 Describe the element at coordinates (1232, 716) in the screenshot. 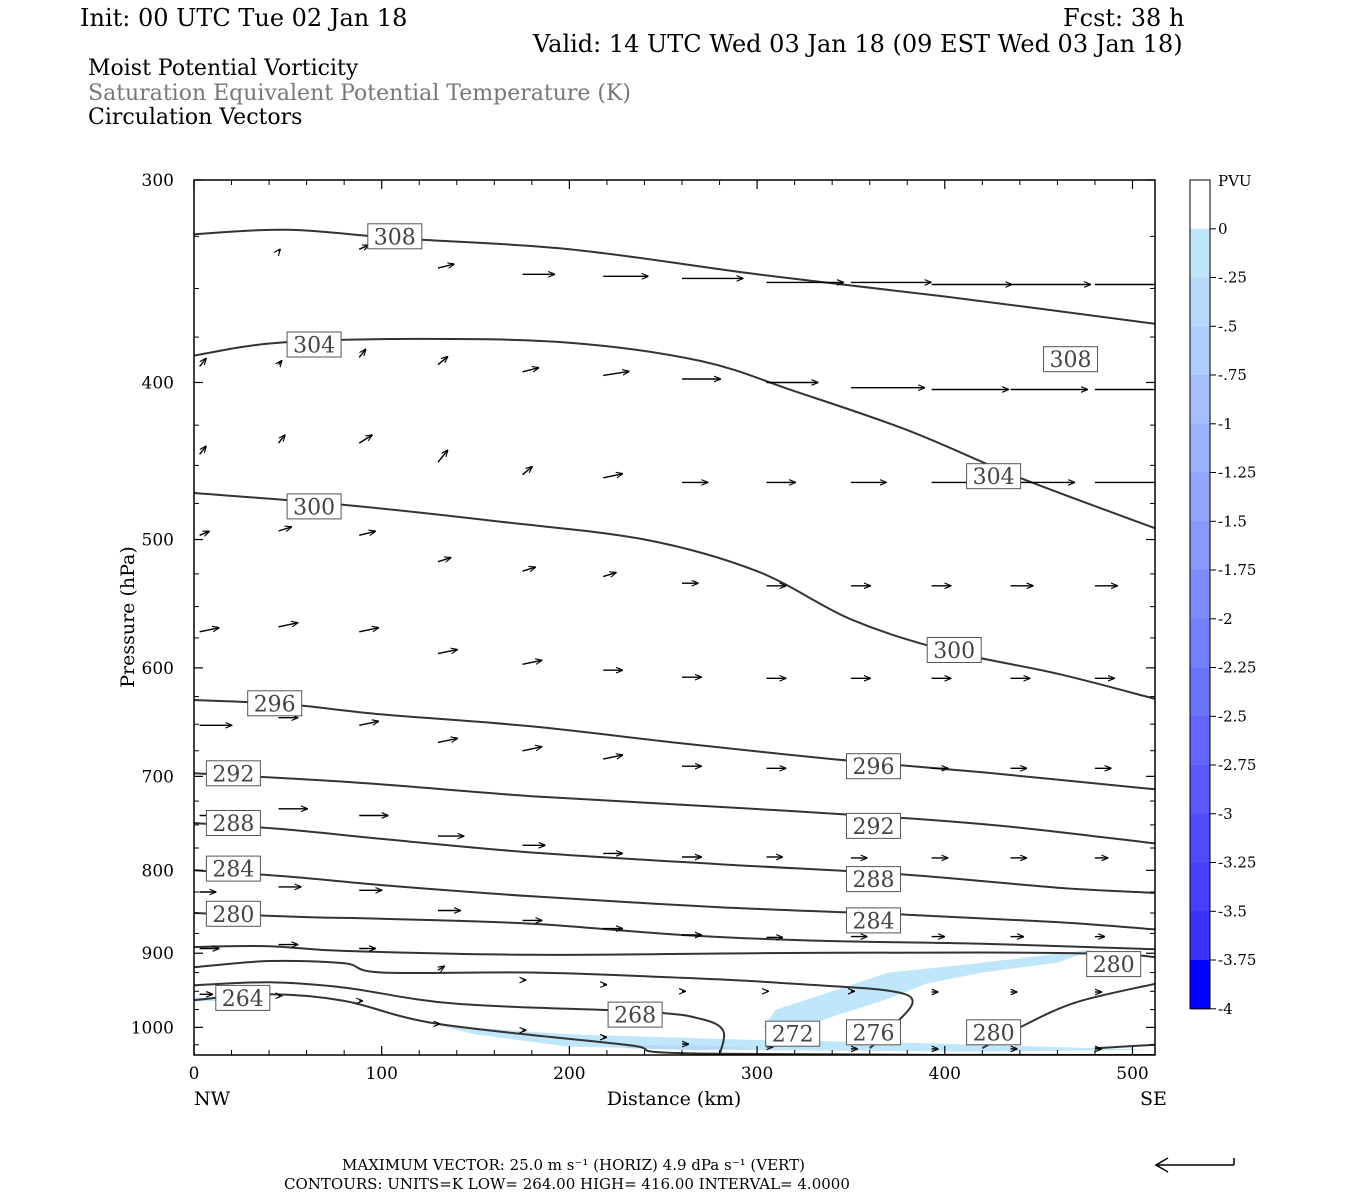

I see `colorbar-tick-label: -2.5` at that location.